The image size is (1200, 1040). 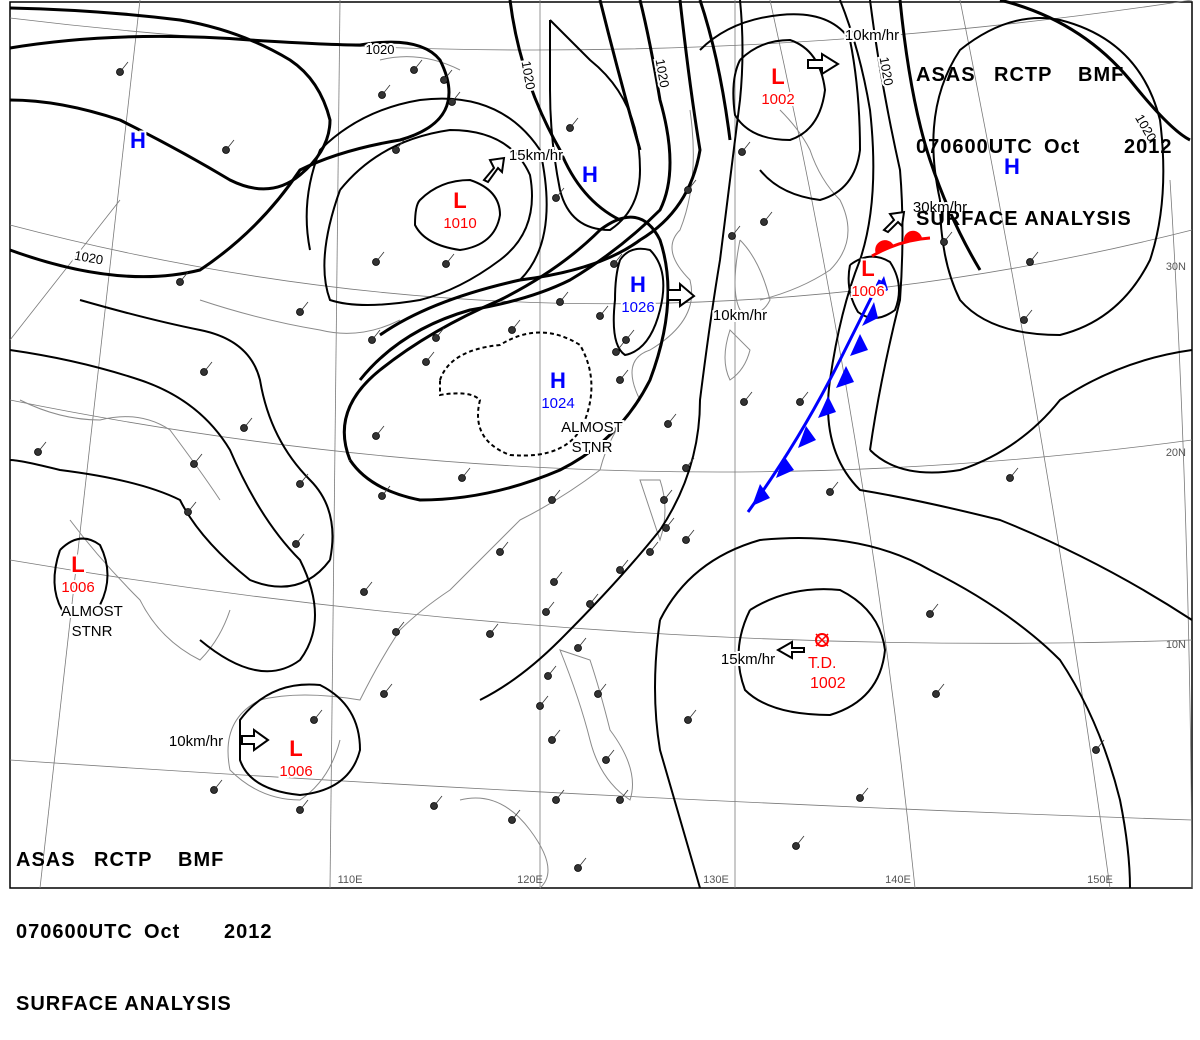 I want to click on coast-himalaya-region, so click(x=300, y=316).